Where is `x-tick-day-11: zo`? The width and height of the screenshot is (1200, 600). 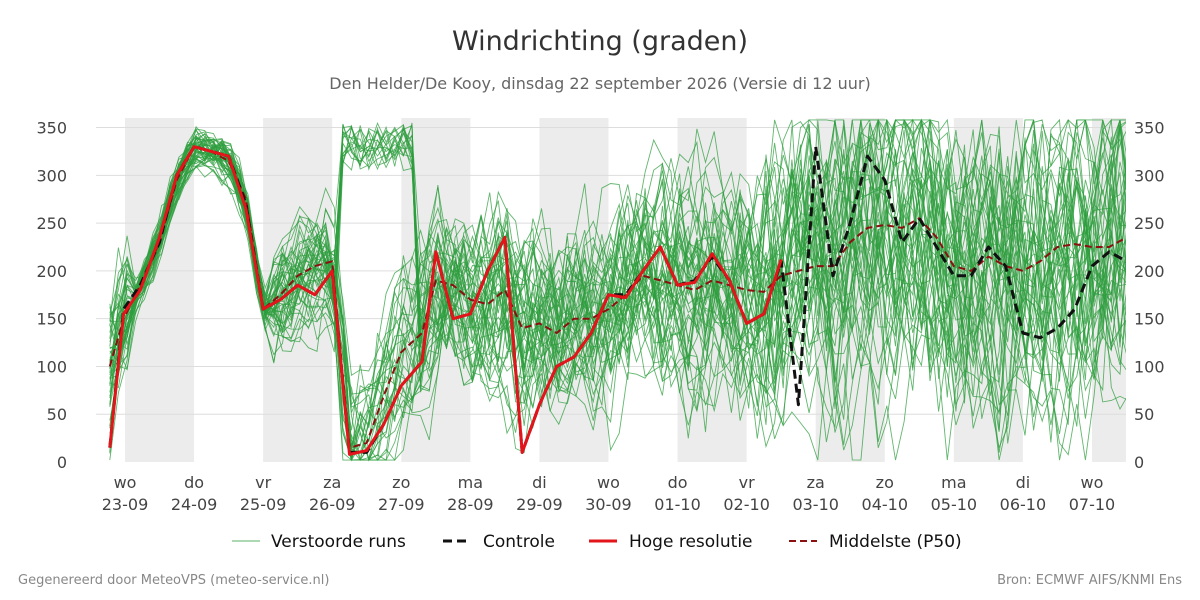
x-tick-day-11: zo is located at coordinates (885, 482).